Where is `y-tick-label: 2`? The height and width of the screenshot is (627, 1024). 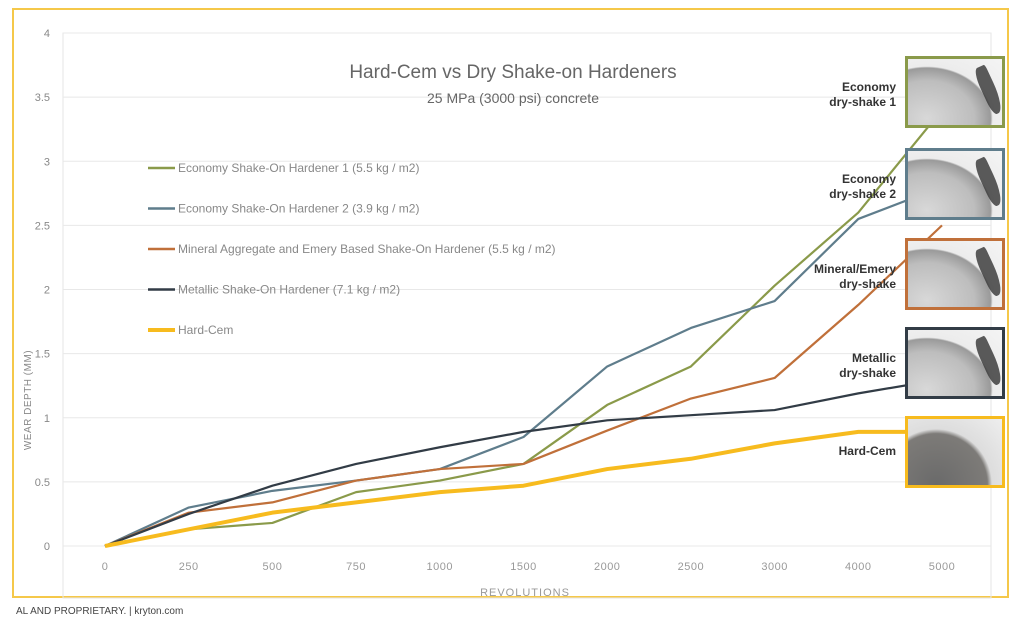 y-tick-label: 2 is located at coordinates (47, 291).